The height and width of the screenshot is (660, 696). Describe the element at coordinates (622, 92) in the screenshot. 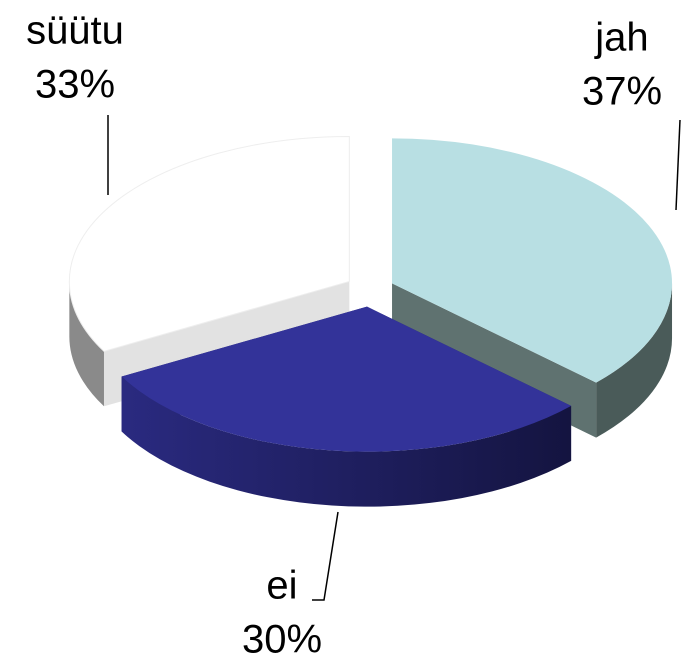

I see `value-label: 37%` at that location.